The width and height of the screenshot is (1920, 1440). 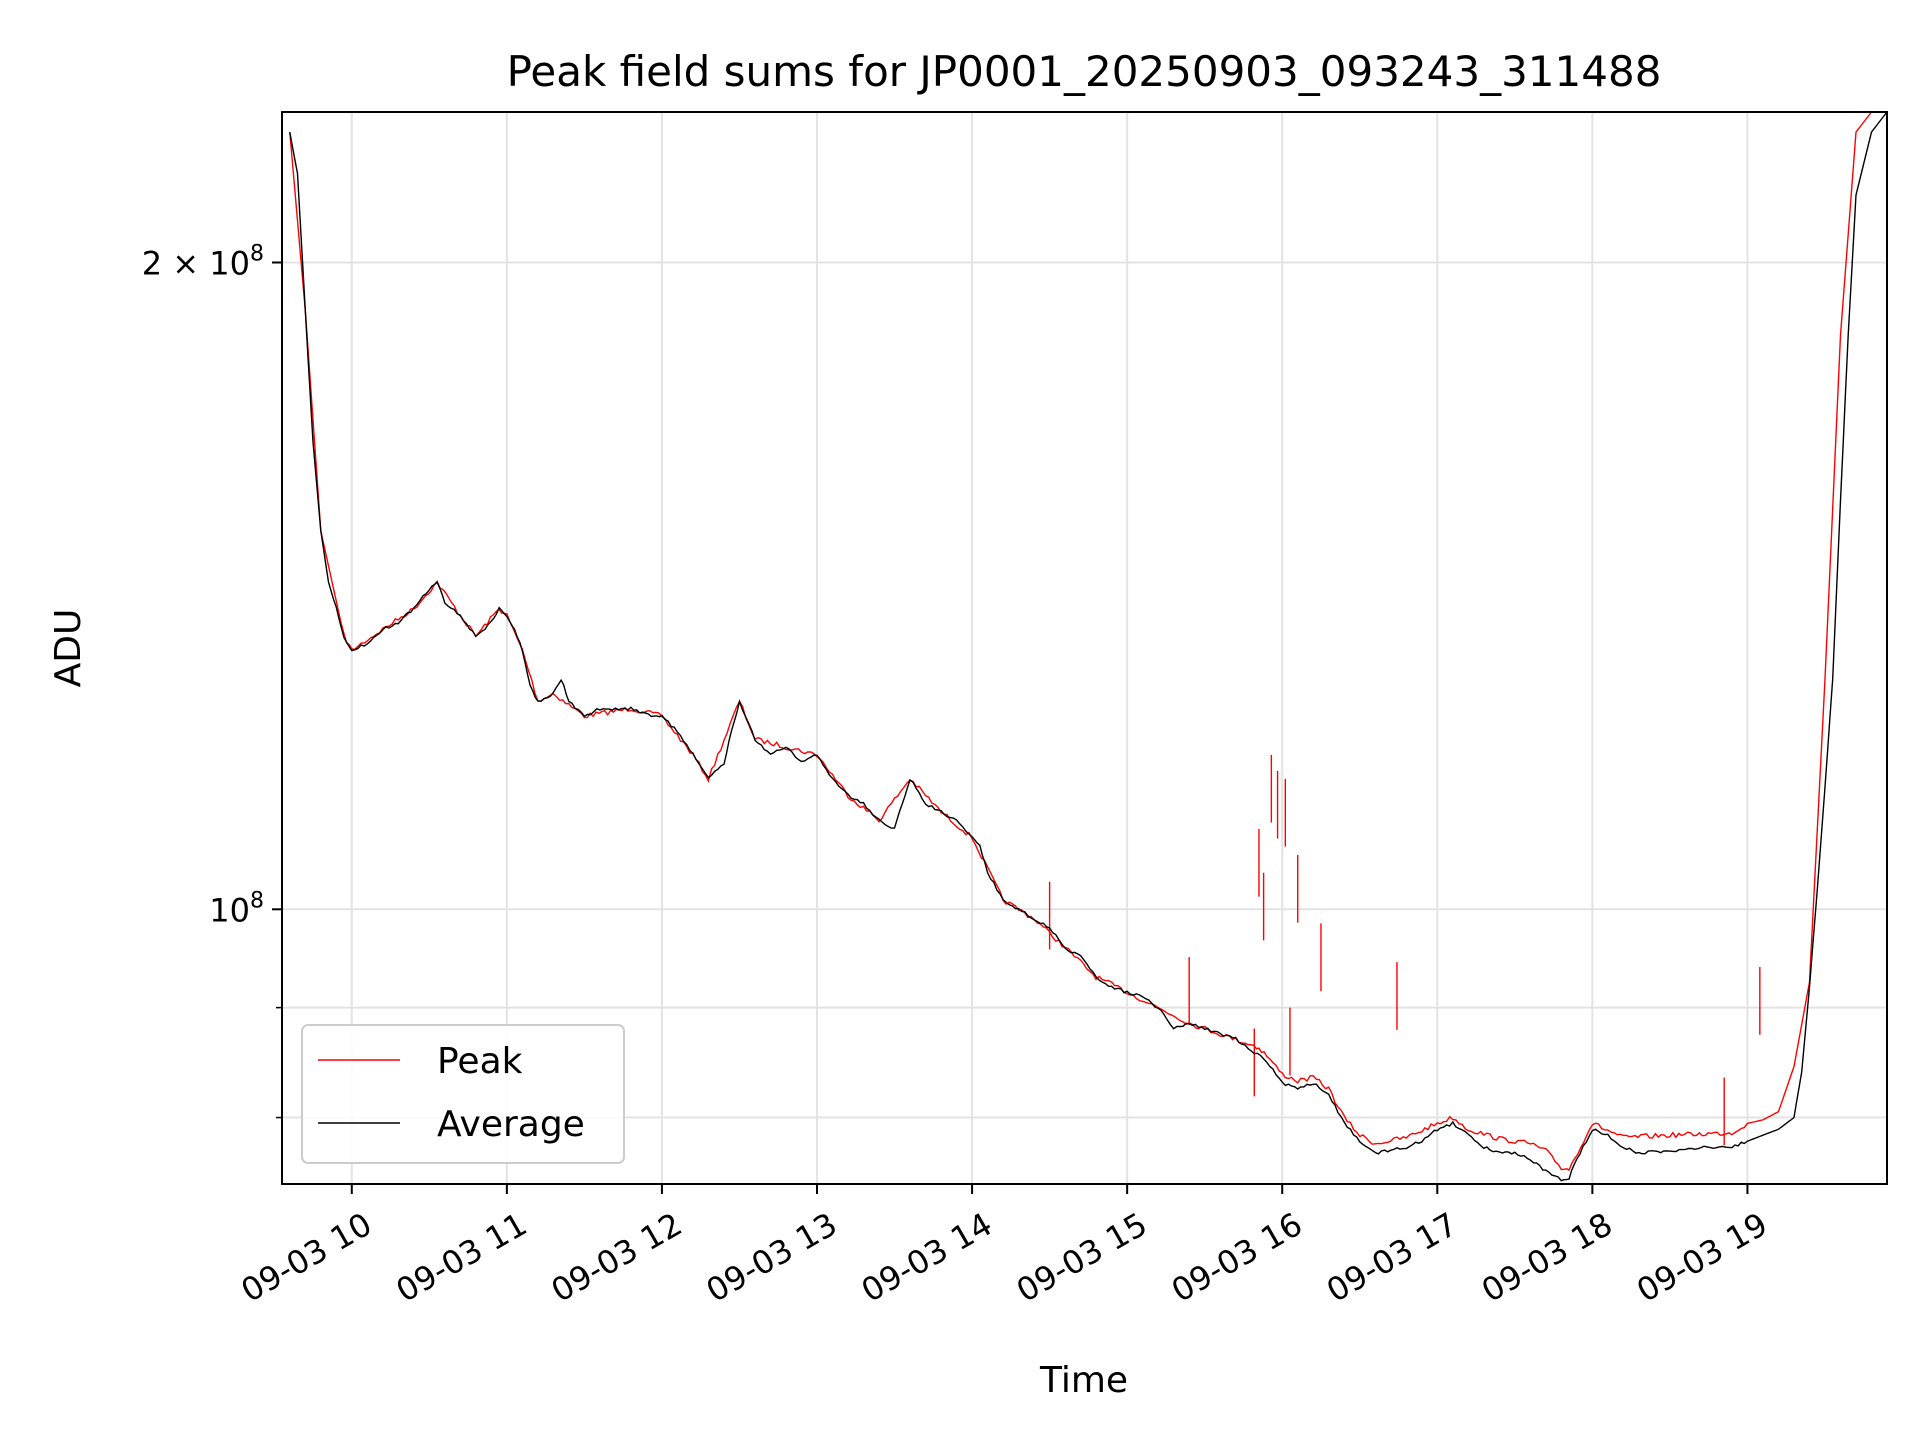 I want to click on legend-label-average: Average, so click(x=511, y=1124).